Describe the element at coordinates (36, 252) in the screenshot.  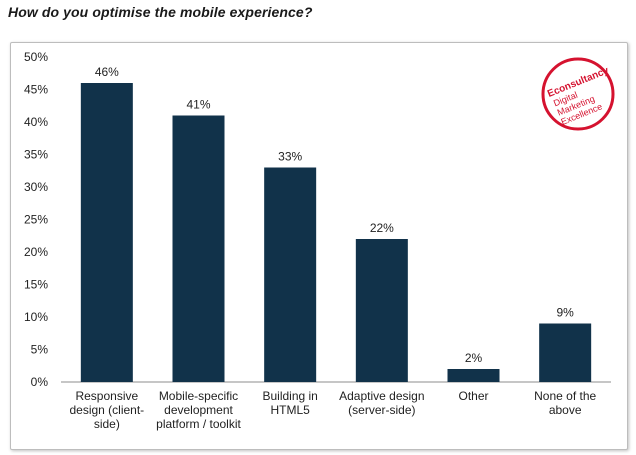
I see `y-tick-label: 20%` at that location.